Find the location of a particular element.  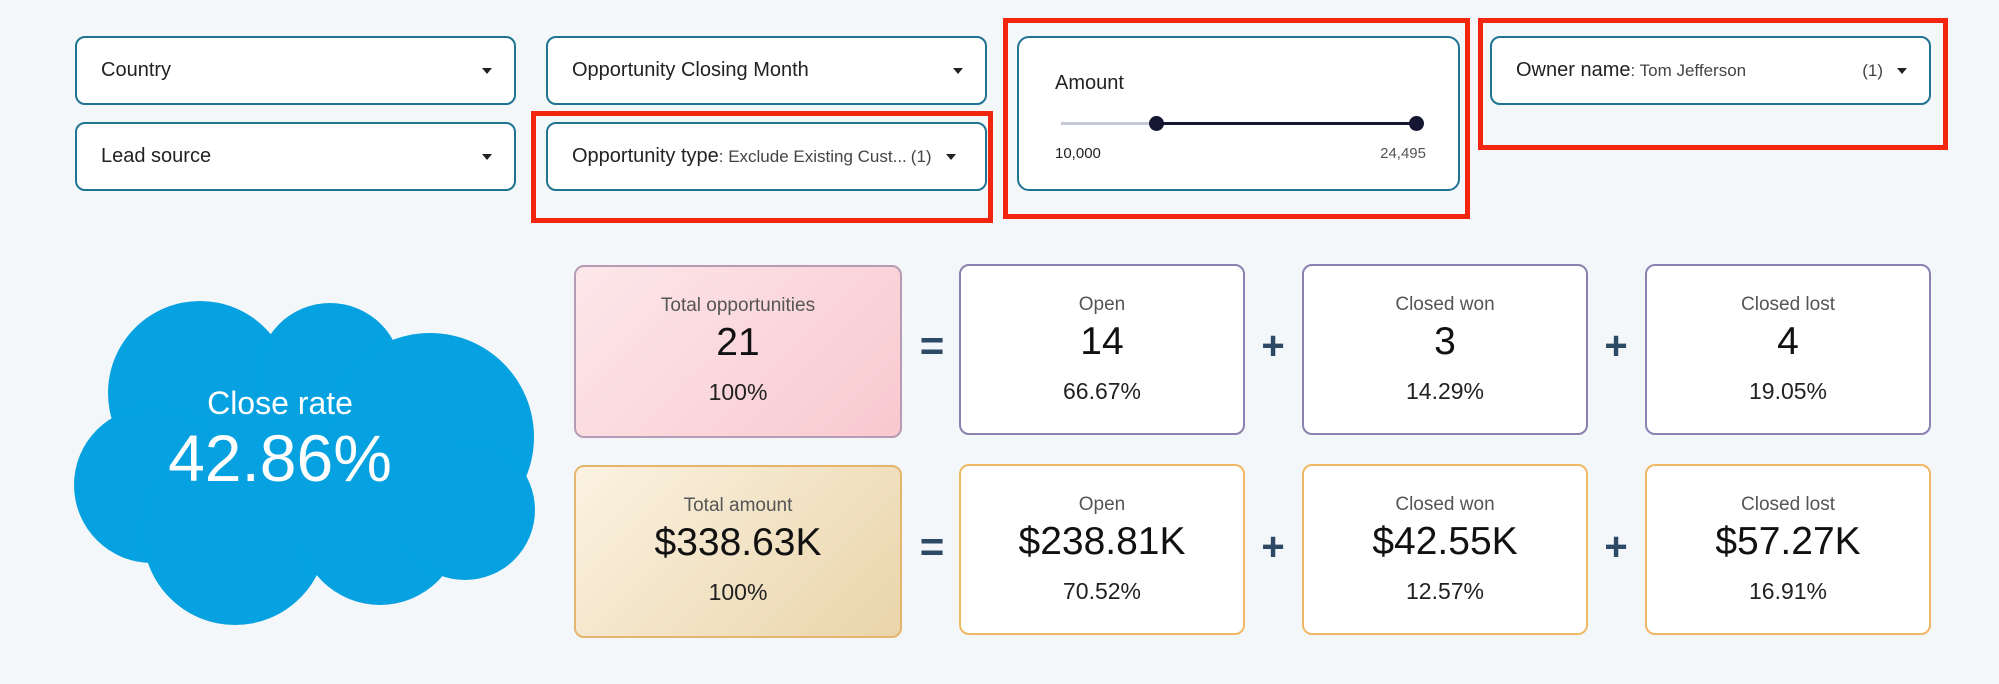

card-value: $42.55K is located at coordinates (1445, 541).